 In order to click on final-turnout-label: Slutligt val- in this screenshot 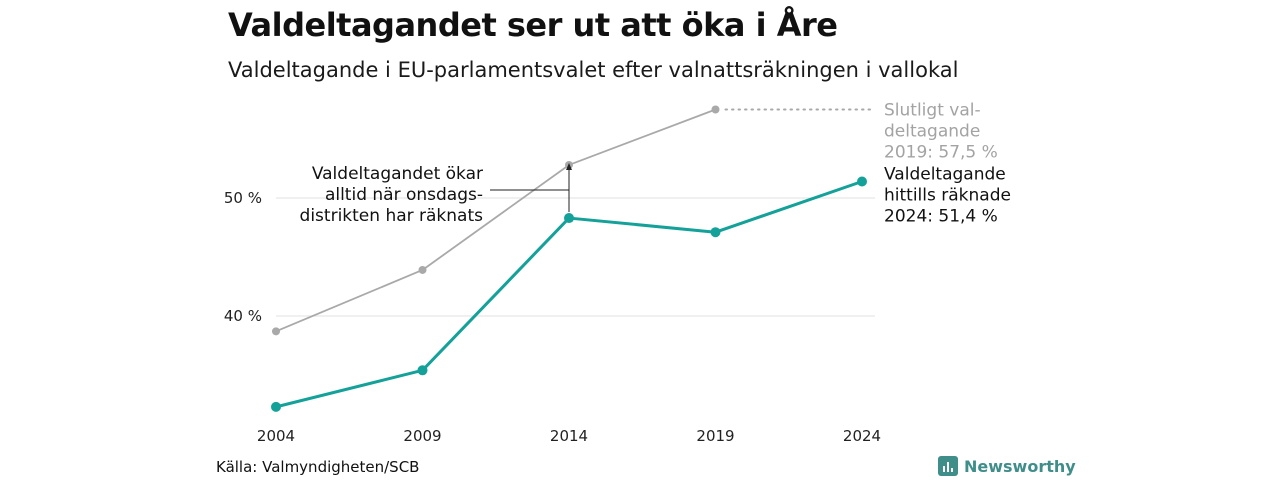, I will do `click(932, 111)`.